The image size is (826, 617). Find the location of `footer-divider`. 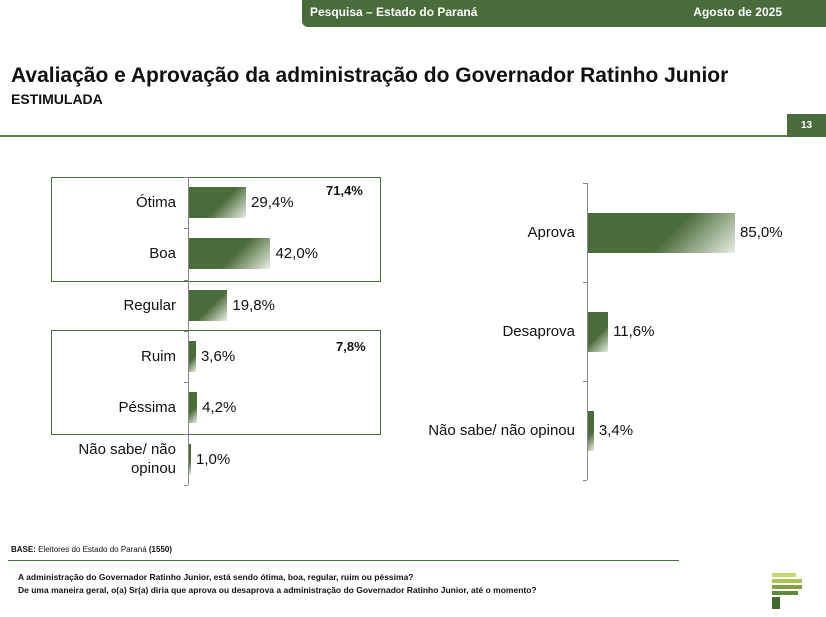

footer-divider is located at coordinates (343, 560).